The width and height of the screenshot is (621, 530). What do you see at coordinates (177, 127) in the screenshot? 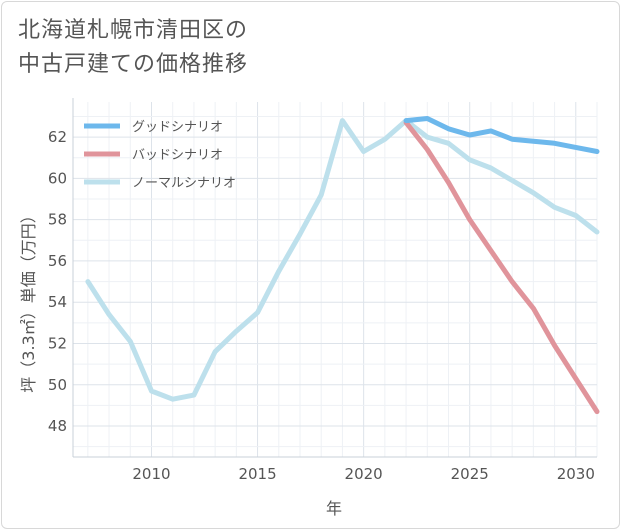
I see `legend-label-0: グッドシナリオ` at bounding box center [177, 127].